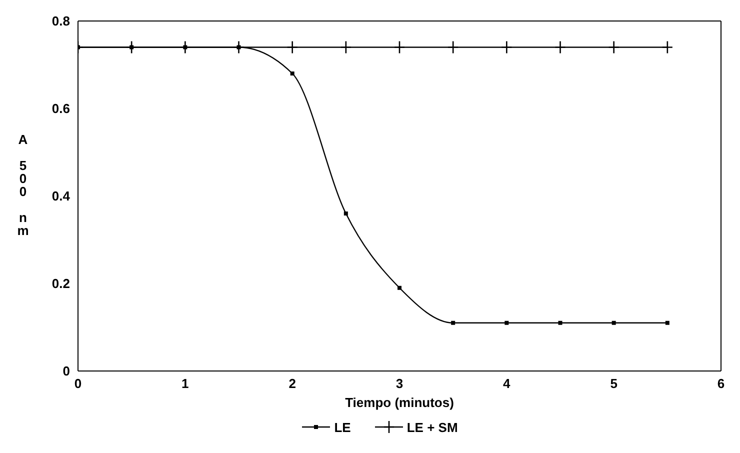 The image size is (740, 453). I want to click on y-tick-label: 0.4, so click(61, 196).